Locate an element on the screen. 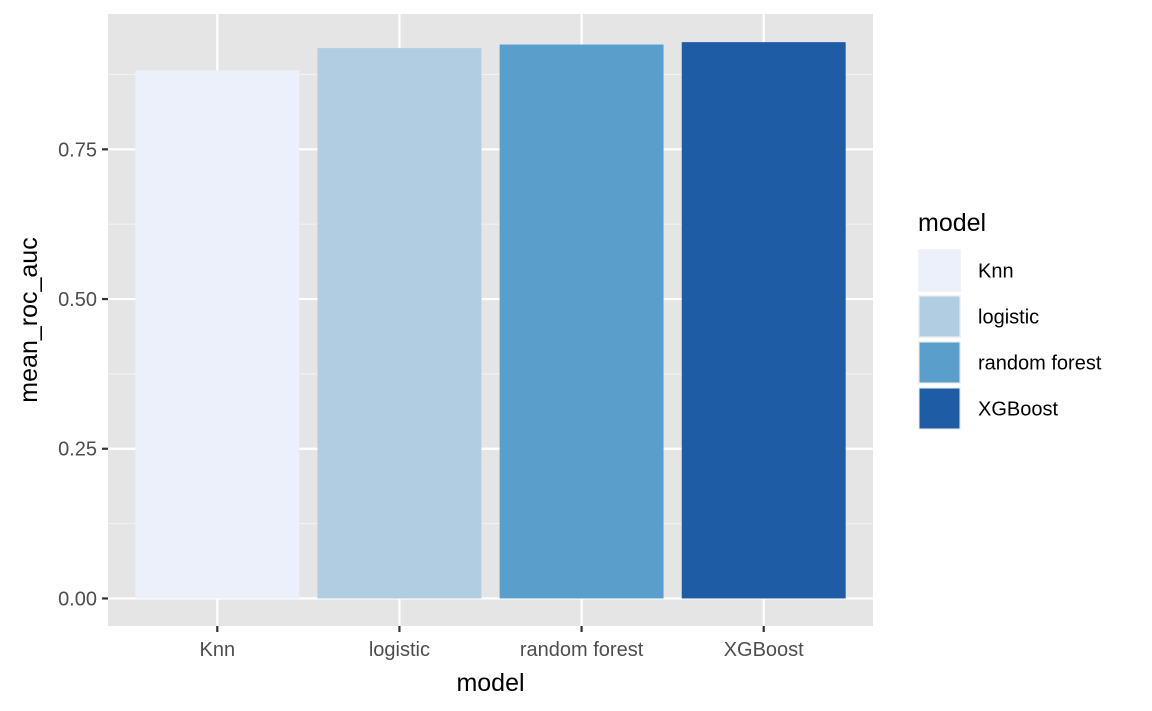  x-axis-title: model is located at coordinates (490, 683).